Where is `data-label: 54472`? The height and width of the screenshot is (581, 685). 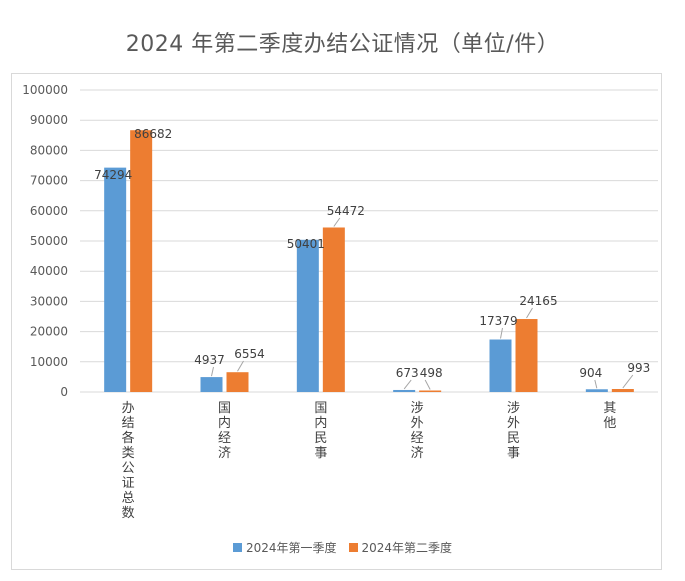
data-label: 54472 is located at coordinates (346, 211).